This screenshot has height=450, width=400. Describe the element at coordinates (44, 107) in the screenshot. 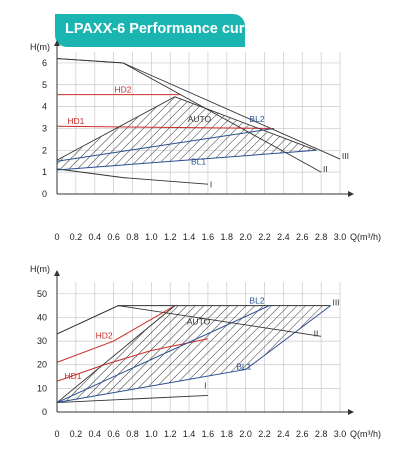

I see `y-tick-label: 4` at that location.